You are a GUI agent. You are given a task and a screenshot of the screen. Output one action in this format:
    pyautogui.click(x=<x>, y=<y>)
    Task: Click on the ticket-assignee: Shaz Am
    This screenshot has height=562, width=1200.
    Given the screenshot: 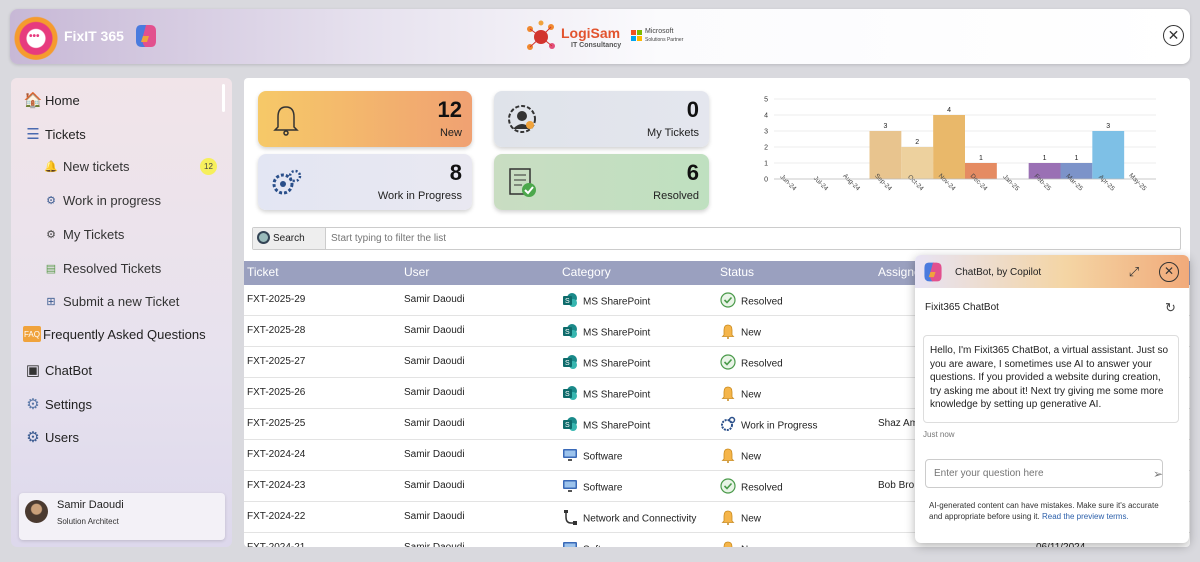 What is the action you would take?
    pyautogui.click(x=898, y=423)
    